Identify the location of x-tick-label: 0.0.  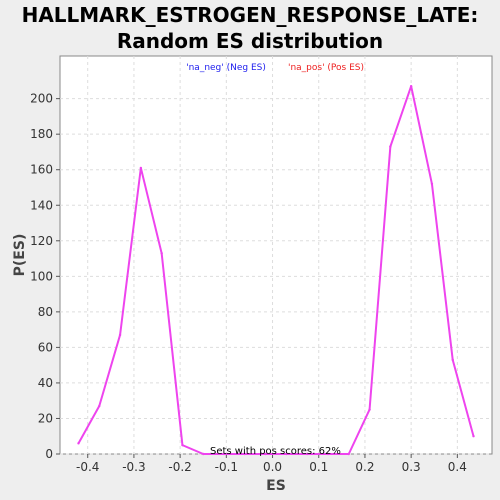
(272, 467).